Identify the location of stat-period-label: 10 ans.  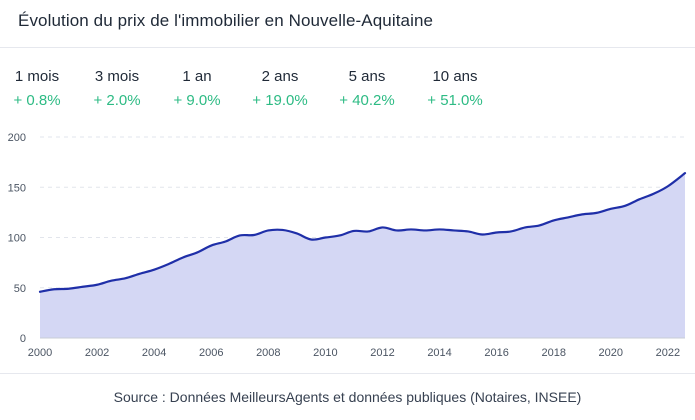
(455, 76).